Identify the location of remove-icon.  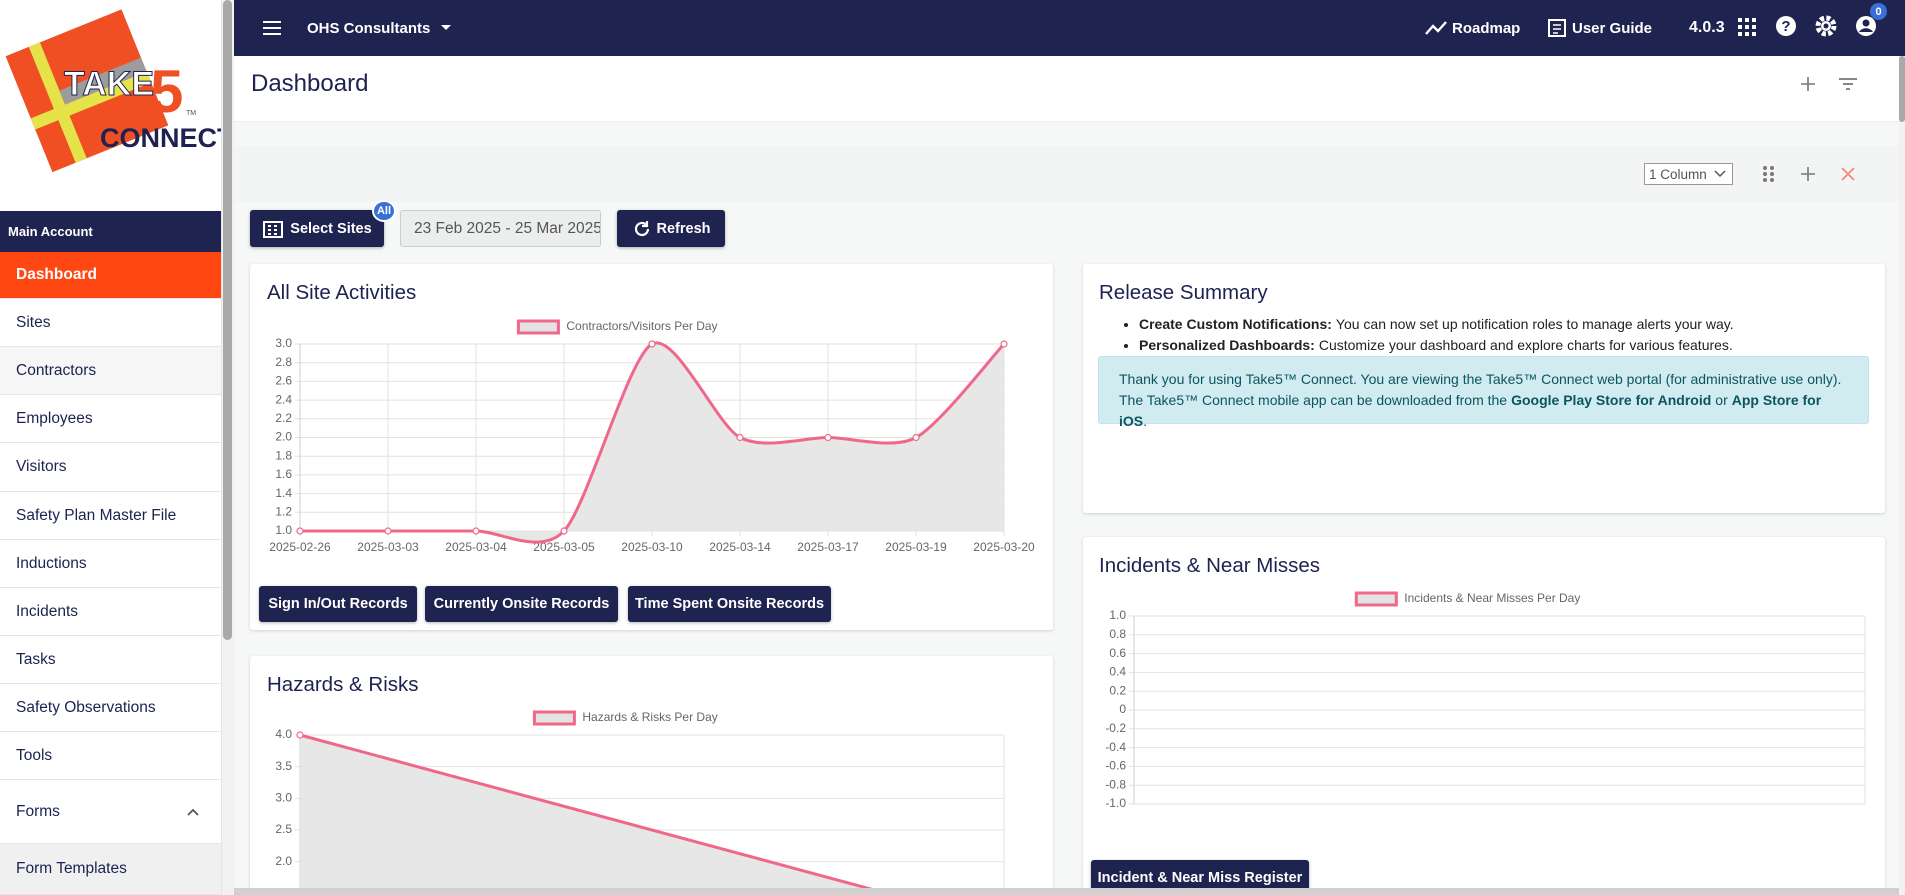
(1848, 174).